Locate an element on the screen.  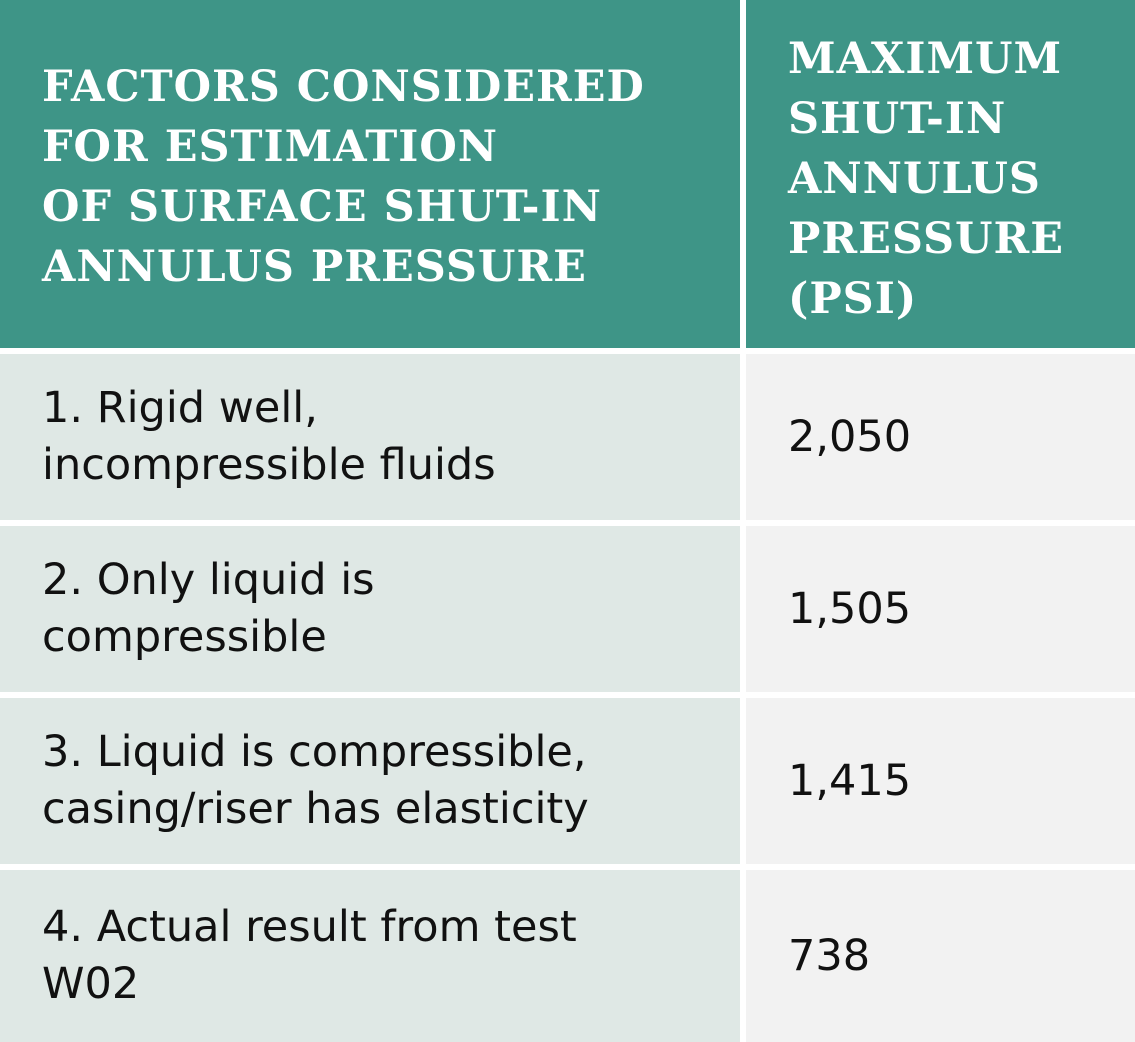
header-cell: MAXIMUM SHUT-IN ANNULUS PRESSURE (PSI) is located at coordinates (940, 174).